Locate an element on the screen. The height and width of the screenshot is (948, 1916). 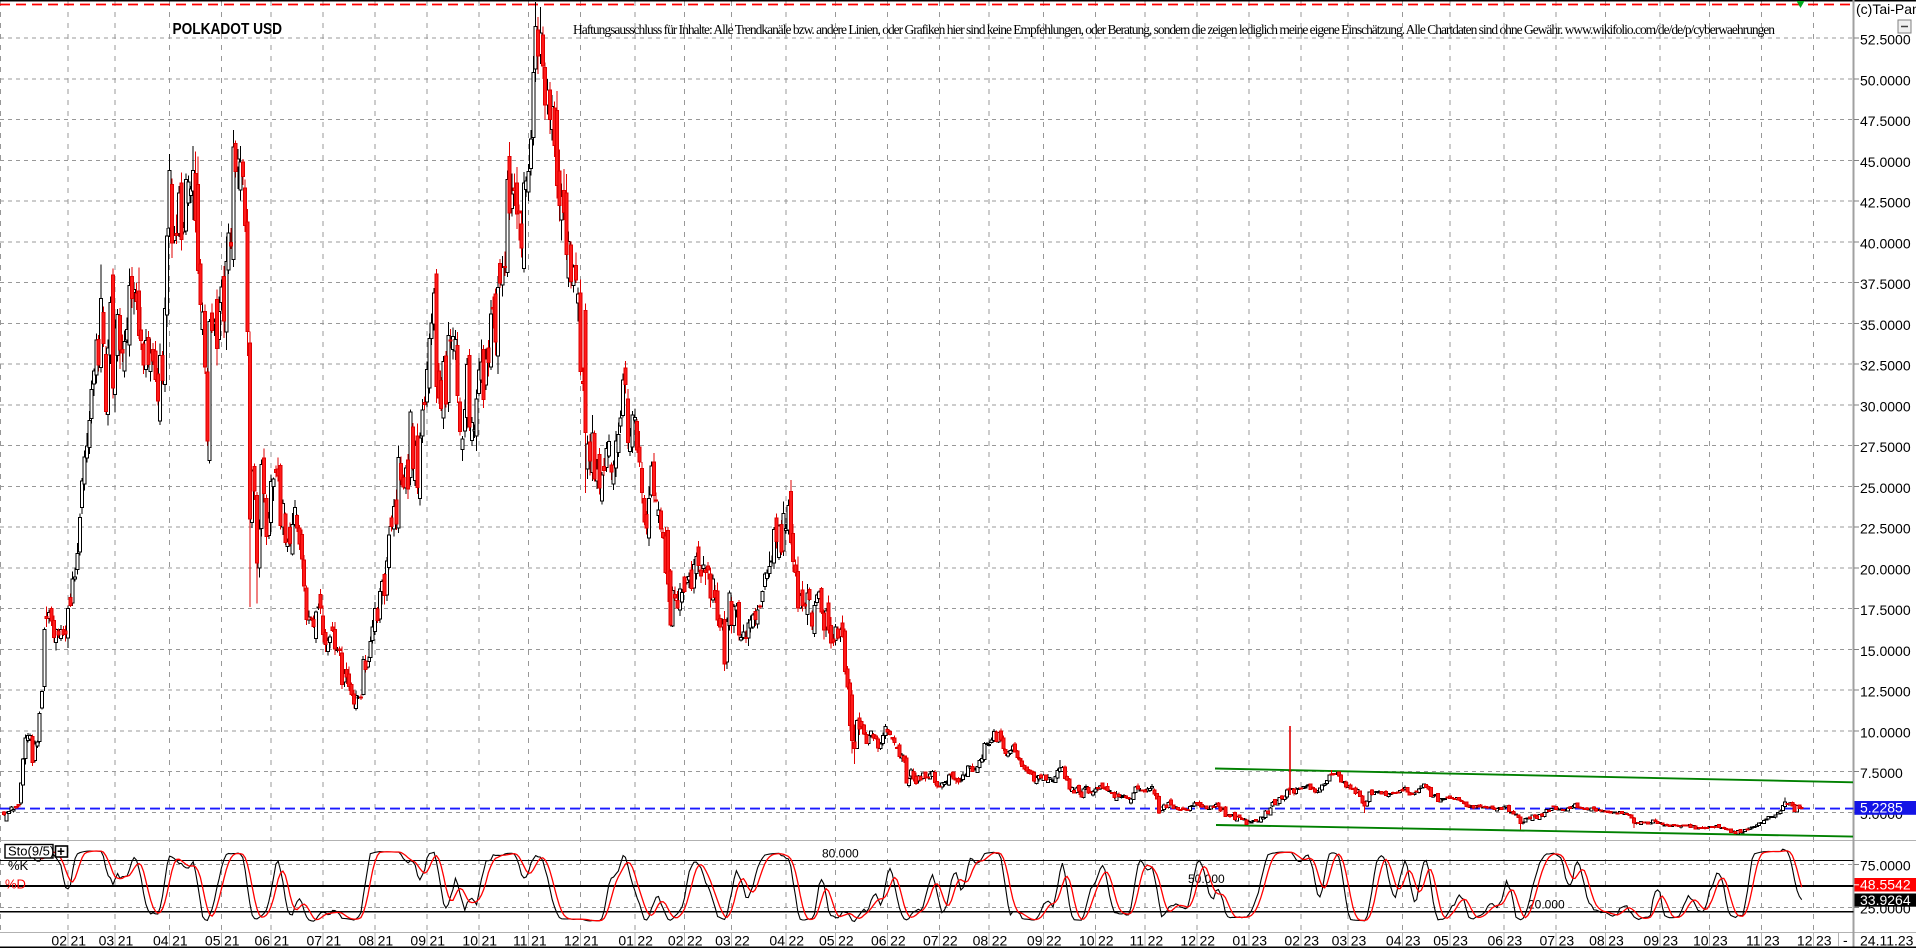
svg-text: 5.2285 is located at coordinates (1881, 808).